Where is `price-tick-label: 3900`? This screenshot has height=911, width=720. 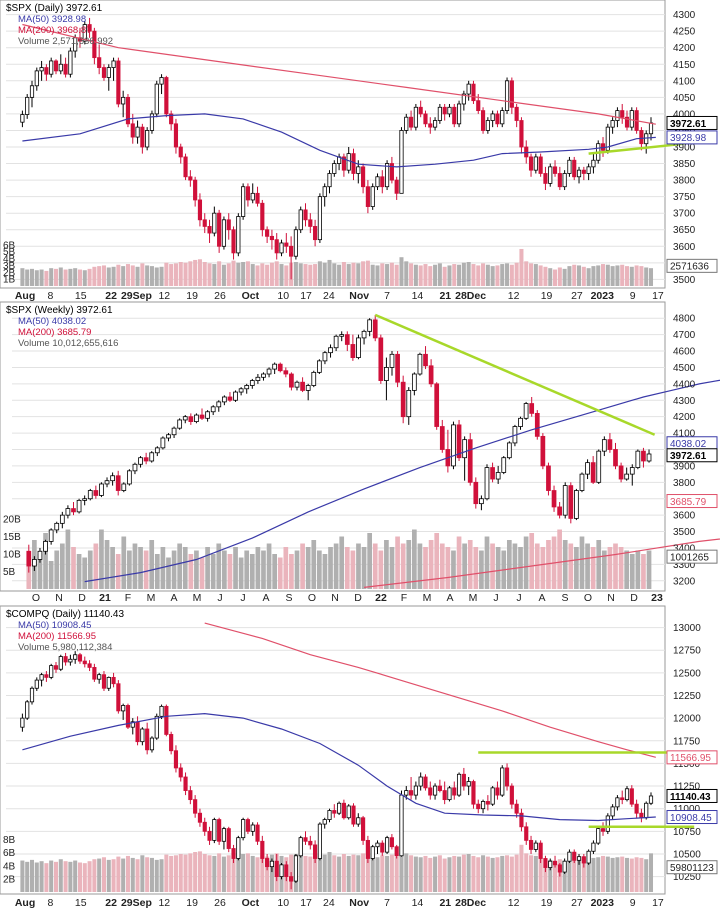
price-tick-label: 3900 is located at coordinates (684, 466).